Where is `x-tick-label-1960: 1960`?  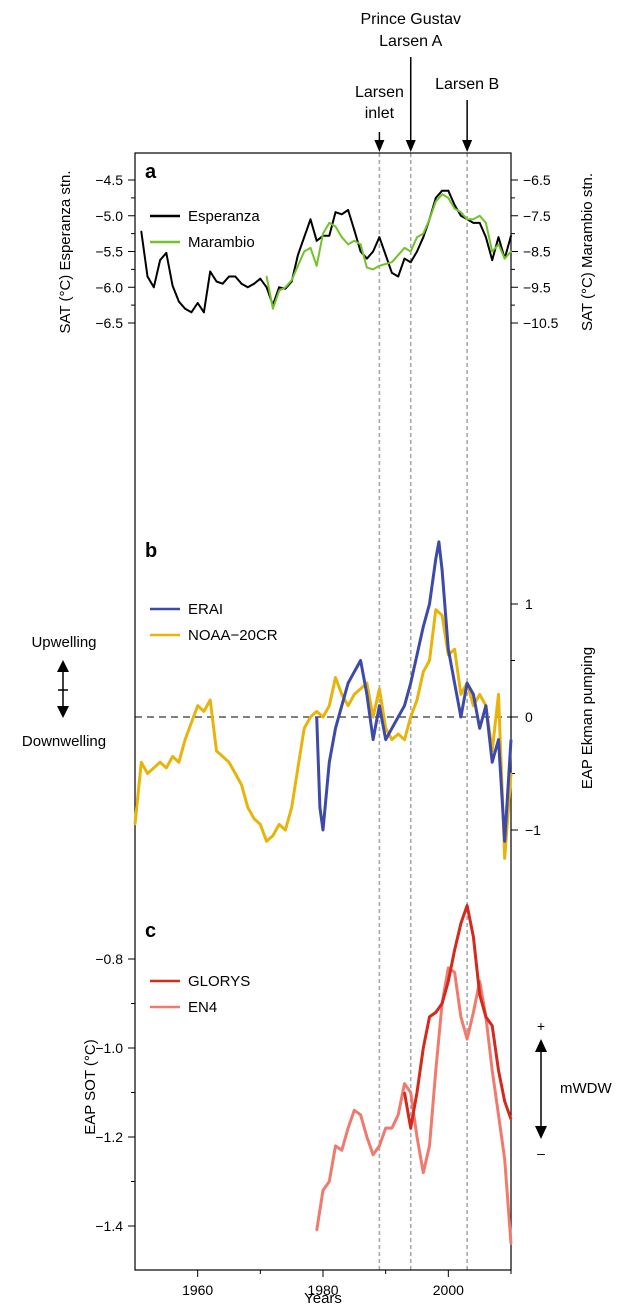
x-tick-label-1960: 1960 is located at coordinates (197, 1290).